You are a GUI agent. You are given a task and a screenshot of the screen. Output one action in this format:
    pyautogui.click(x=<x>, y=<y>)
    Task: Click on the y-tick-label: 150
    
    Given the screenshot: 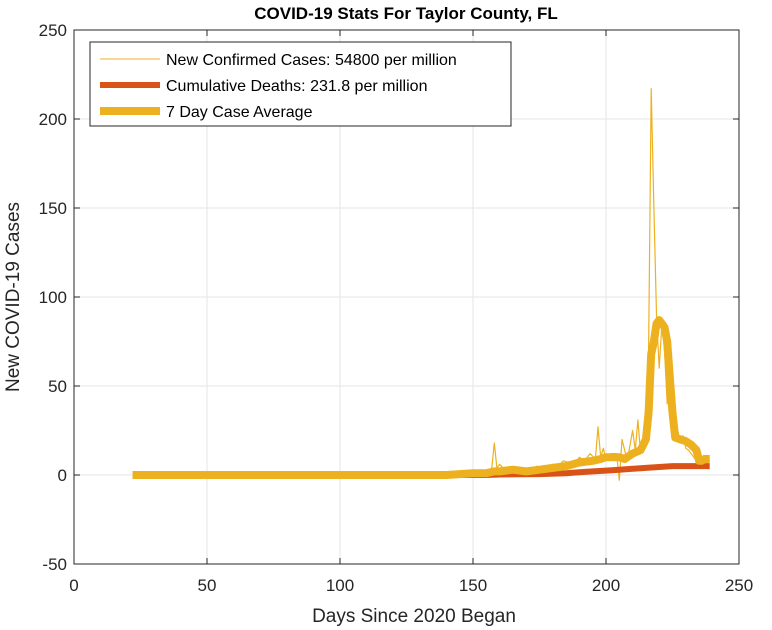 What is the action you would take?
    pyautogui.click(x=53, y=208)
    